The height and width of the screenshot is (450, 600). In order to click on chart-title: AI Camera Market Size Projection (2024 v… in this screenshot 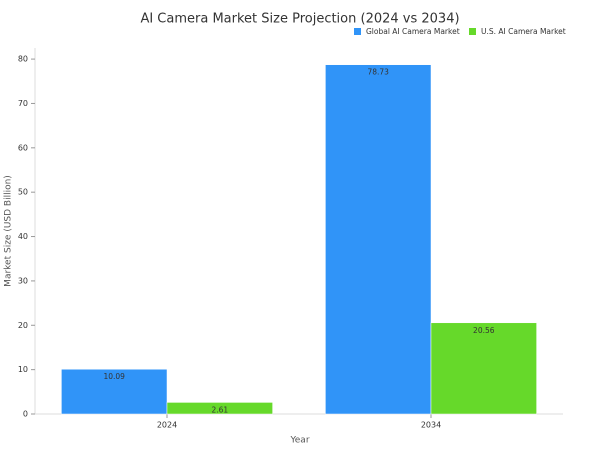, I will do `click(299, 19)`.